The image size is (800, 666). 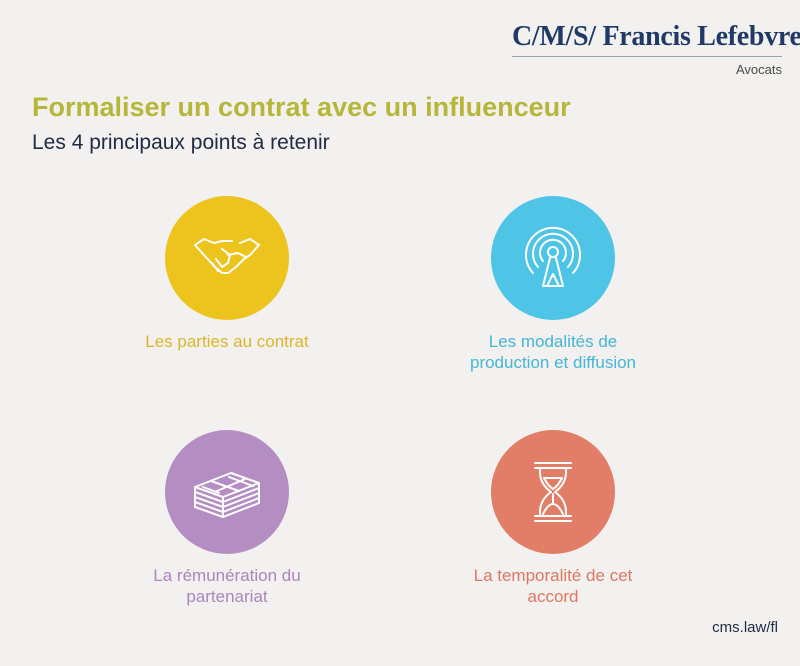 What do you see at coordinates (553, 341) in the screenshot?
I see `point-modalites-label-line: Les modalités de` at bounding box center [553, 341].